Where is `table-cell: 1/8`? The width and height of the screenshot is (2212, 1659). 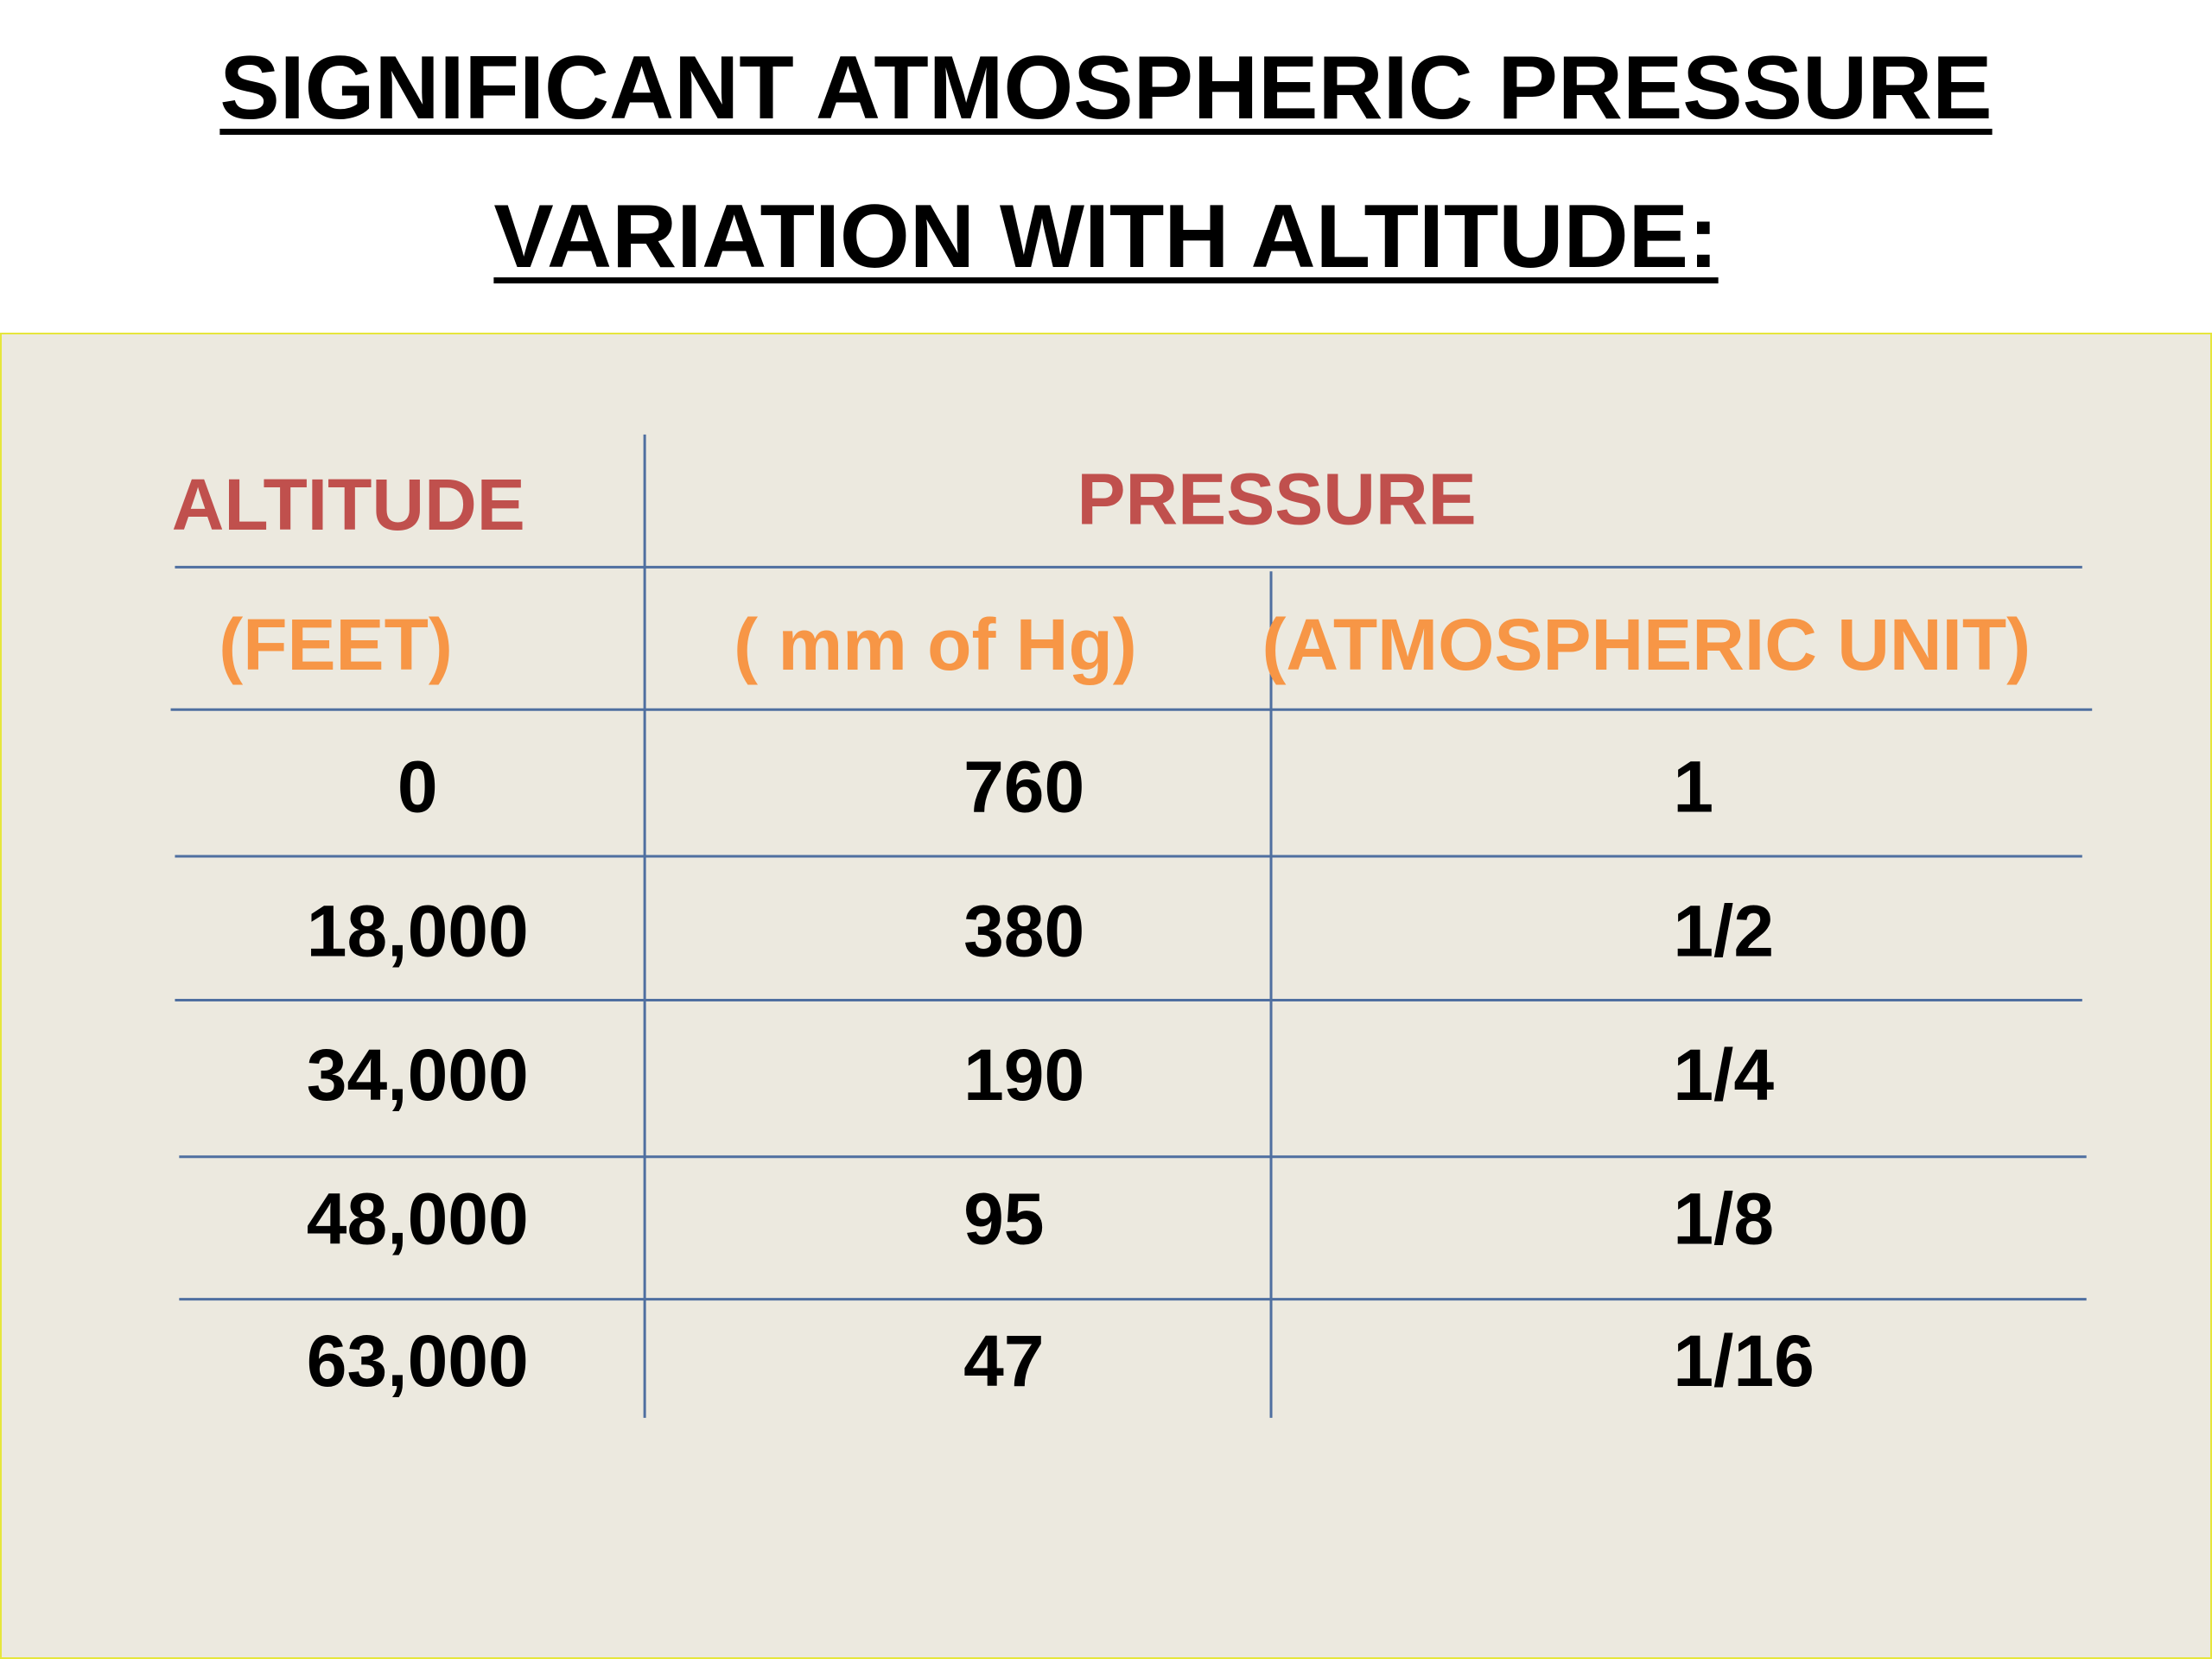
table-cell: 1/8 is located at coordinates (1723, 1218).